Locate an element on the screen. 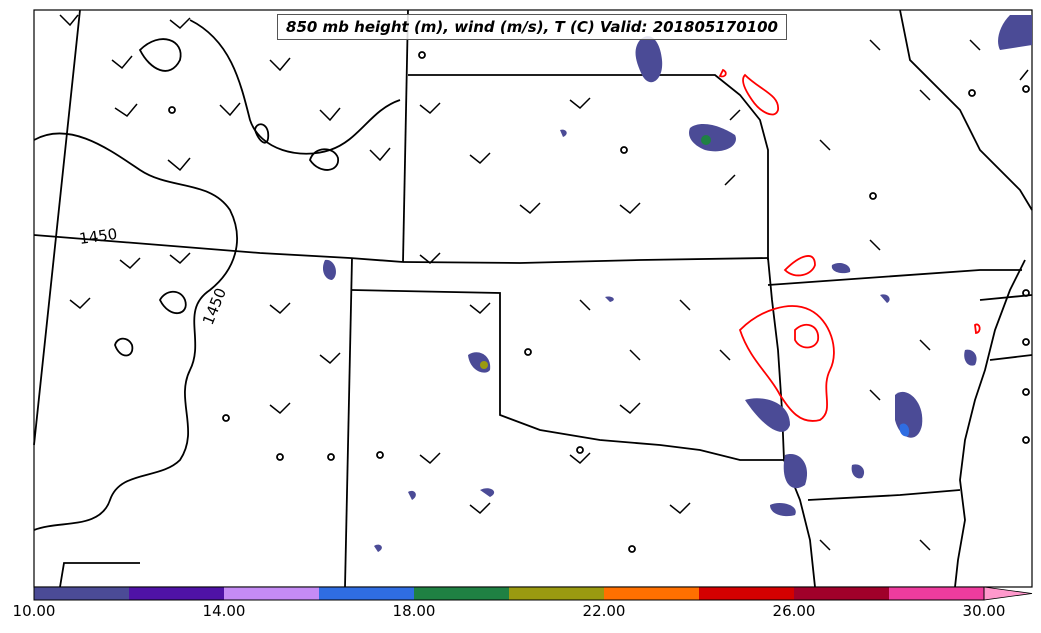 The image size is (1041, 633). colorbar-outline is located at coordinates (509, 593).